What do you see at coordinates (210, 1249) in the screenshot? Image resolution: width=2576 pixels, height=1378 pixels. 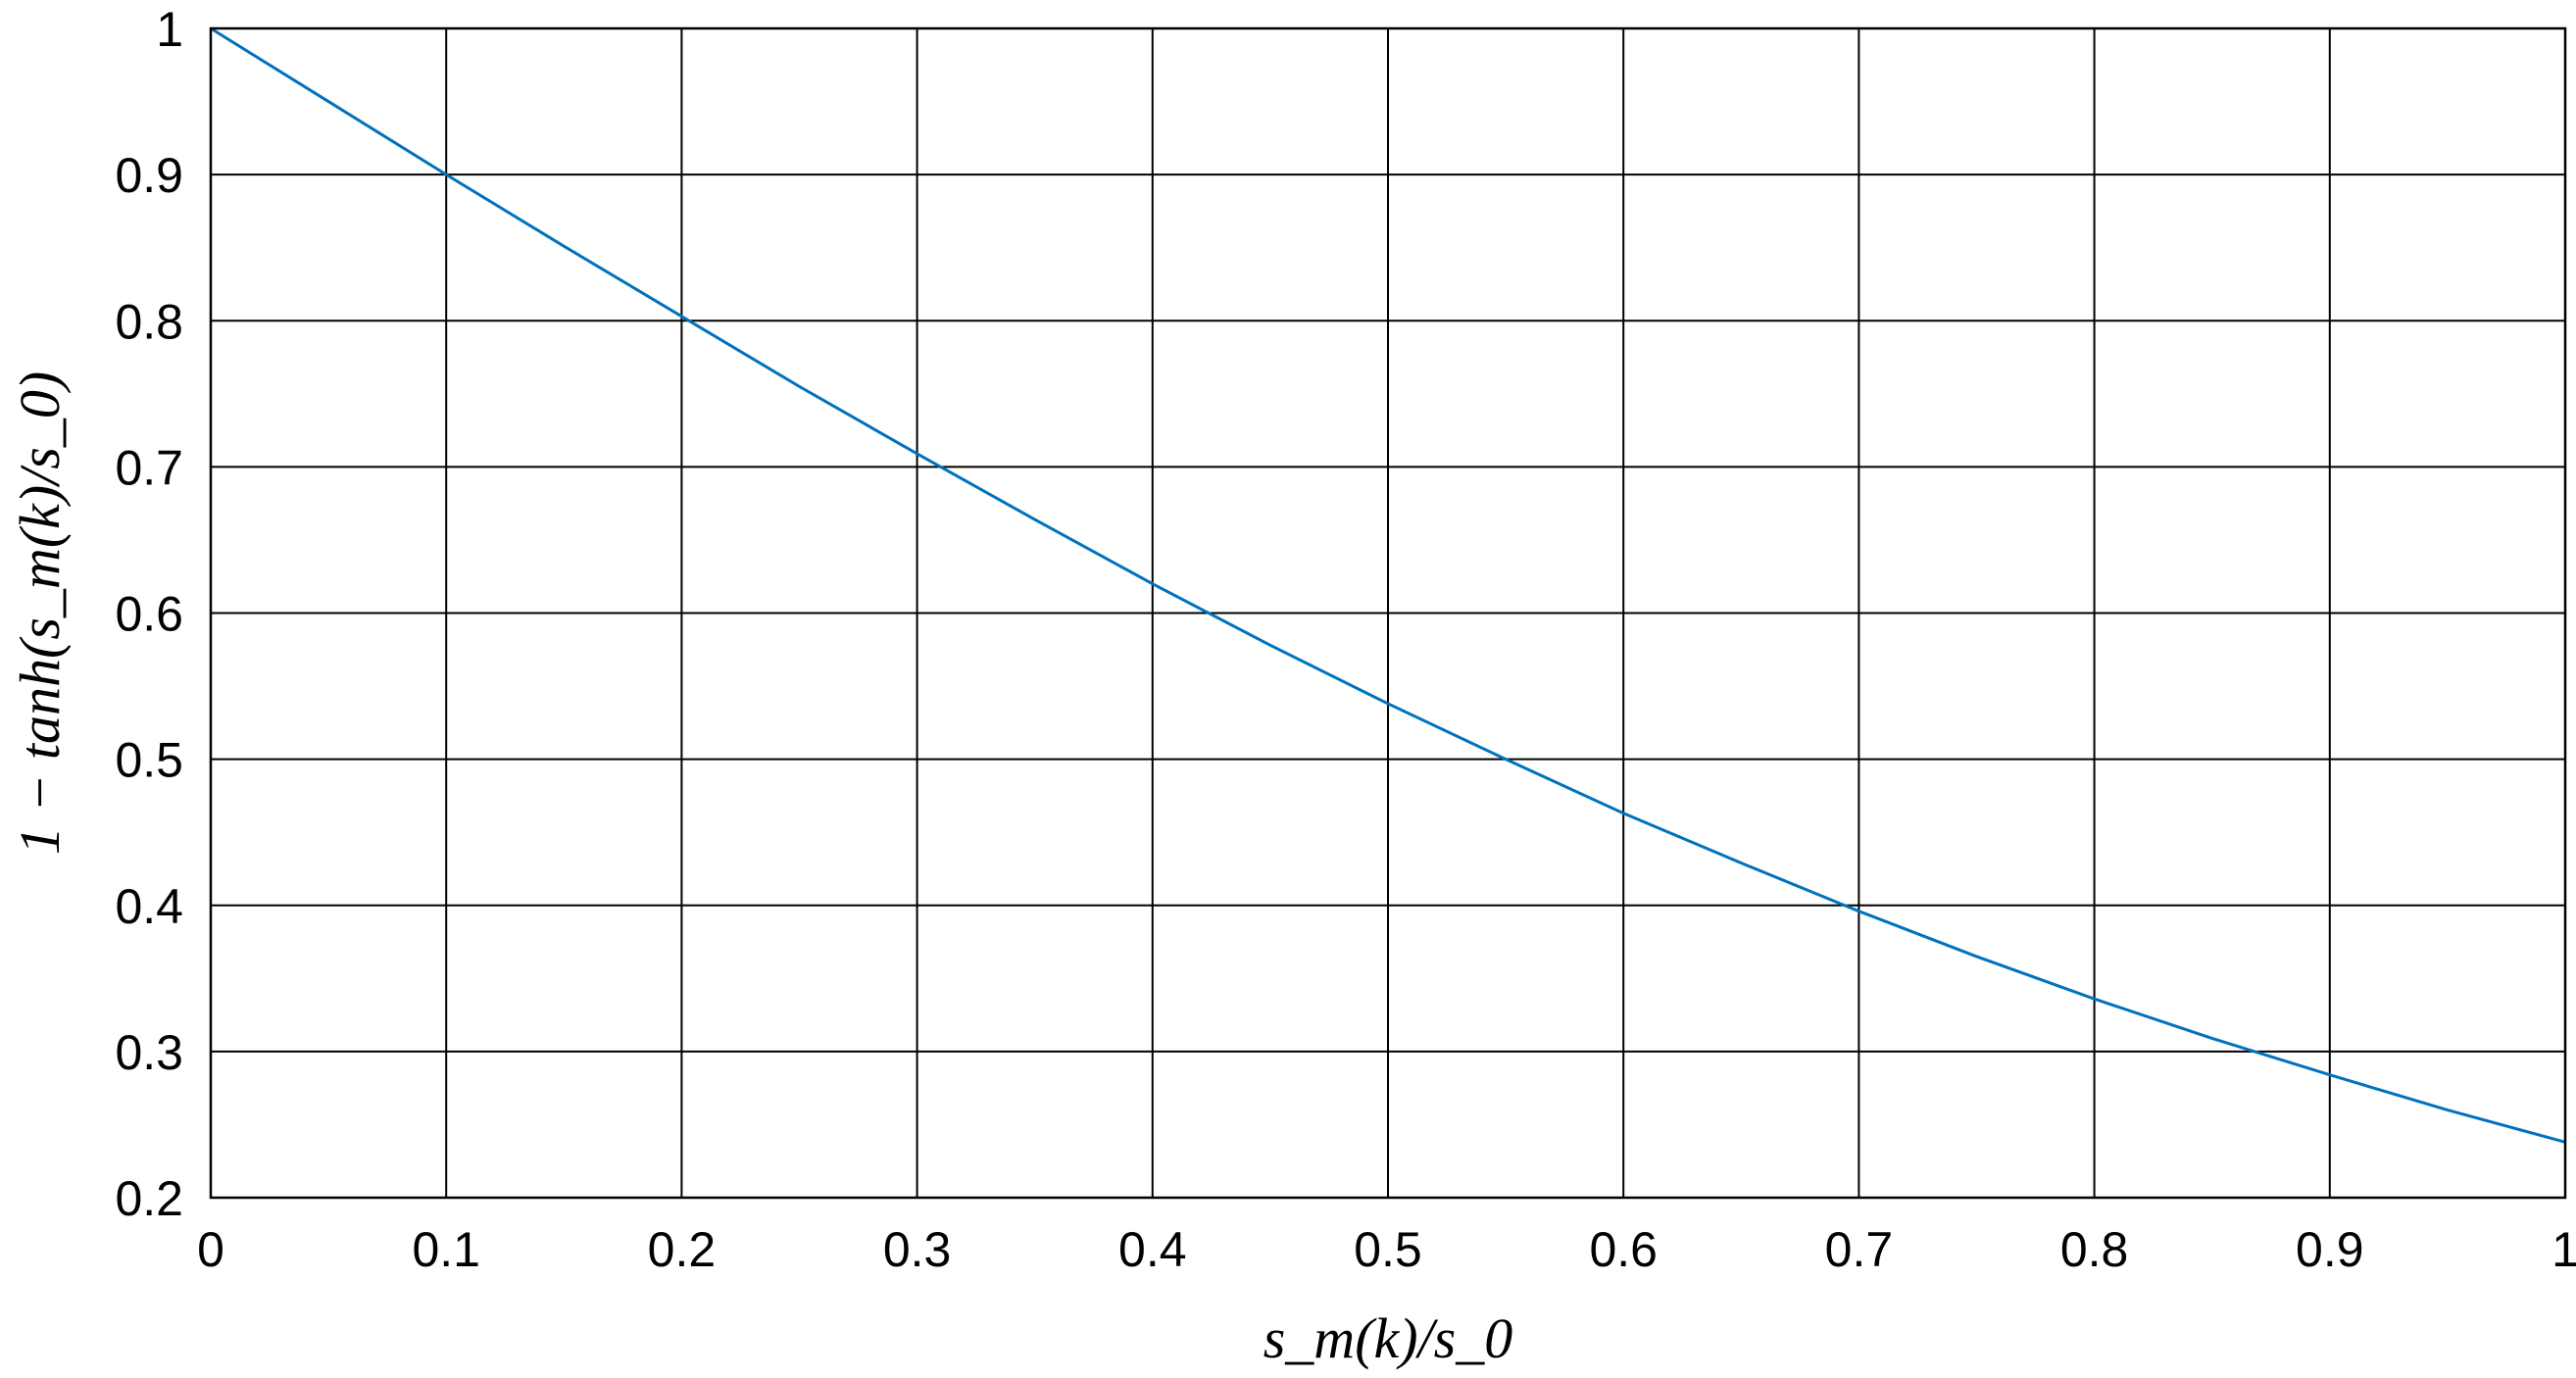 I see `x-tick-label: 0` at bounding box center [210, 1249].